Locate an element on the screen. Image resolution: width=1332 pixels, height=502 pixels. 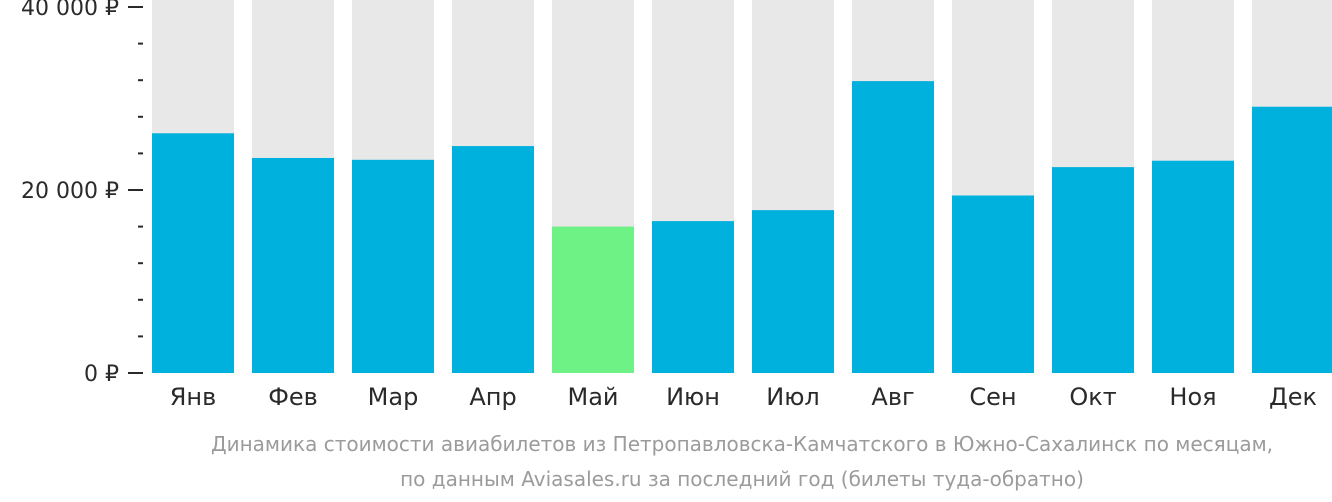
x-tick-label: Ноя is located at coordinates (1192, 397).